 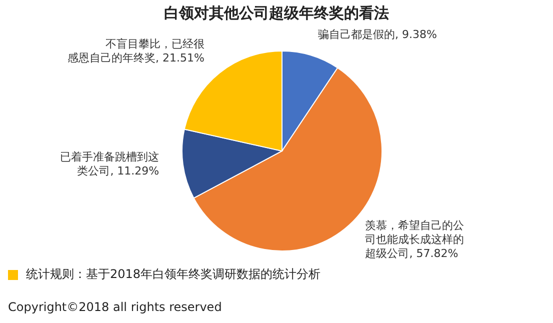 I want to click on slice-label: 不盲目攀比，已经很感恩自己的年终奖, 21.51%, so click(x=136, y=50).